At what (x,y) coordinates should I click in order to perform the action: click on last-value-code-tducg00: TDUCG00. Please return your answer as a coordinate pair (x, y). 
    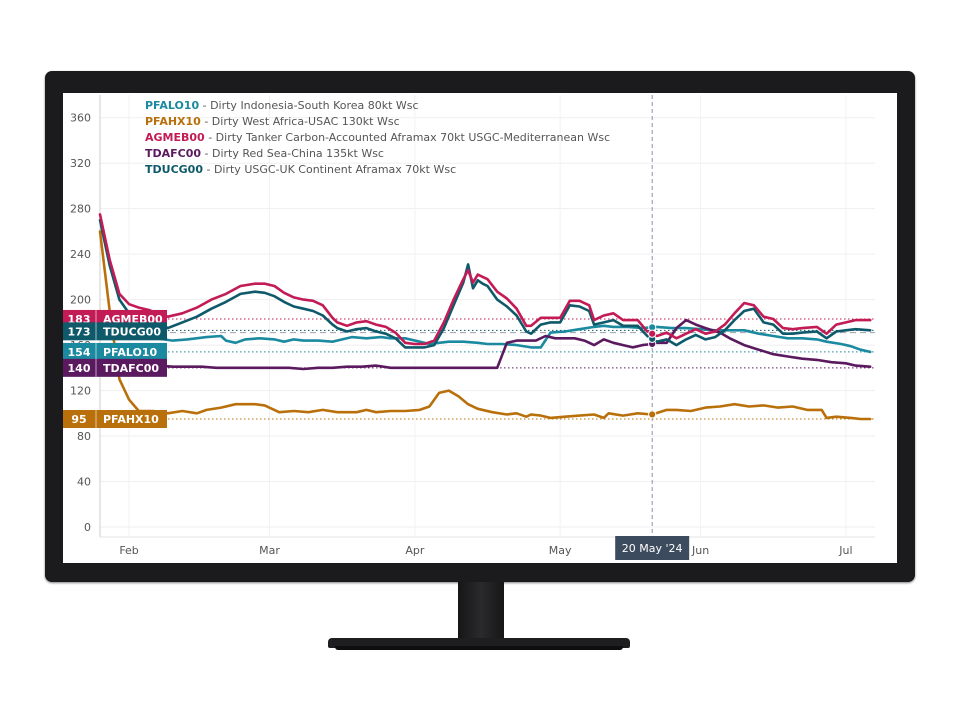
    Looking at the image, I should click on (132, 331).